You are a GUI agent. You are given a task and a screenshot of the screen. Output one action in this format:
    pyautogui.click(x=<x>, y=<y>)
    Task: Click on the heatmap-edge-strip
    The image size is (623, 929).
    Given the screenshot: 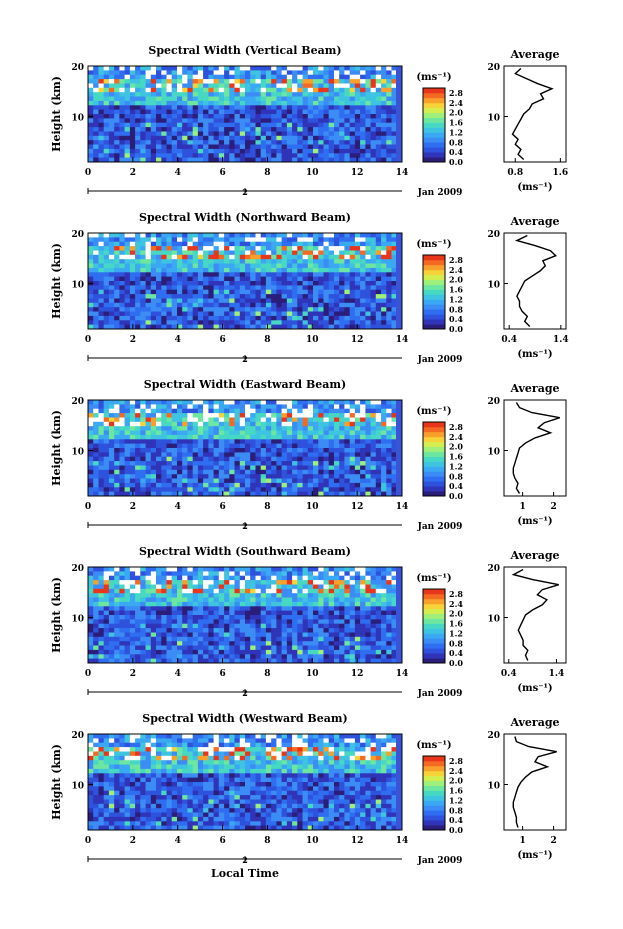 What is the action you would take?
    pyautogui.click(x=399, y=281)
    